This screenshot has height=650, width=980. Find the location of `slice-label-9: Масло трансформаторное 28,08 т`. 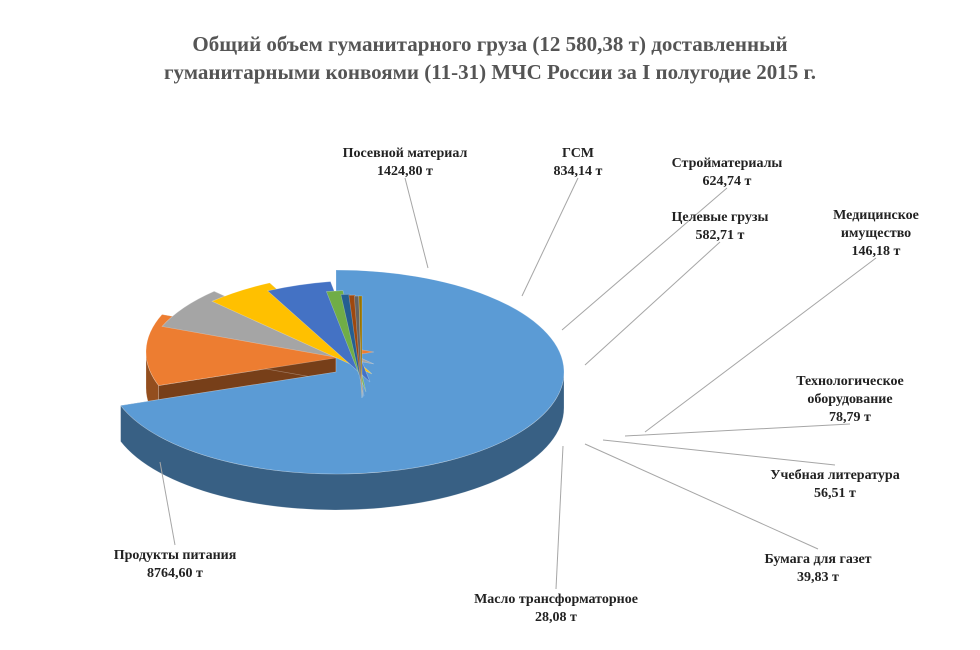

slice-label-9: Масло трансформаторное 28,08 т is located at coordinates (556, 608).